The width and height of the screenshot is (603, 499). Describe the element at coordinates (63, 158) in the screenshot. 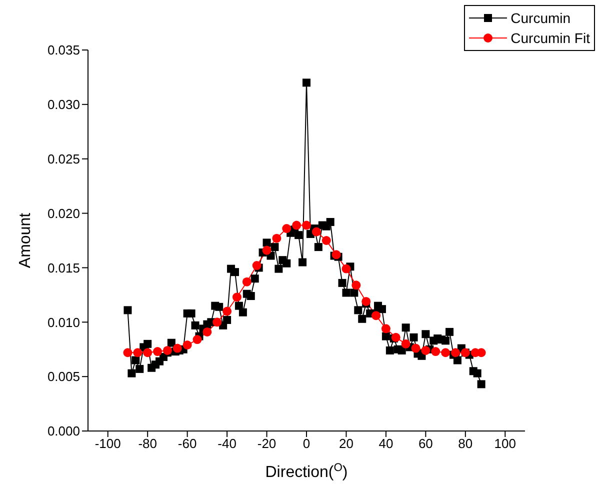

I see `y-tick-label: 0.025` at that location.